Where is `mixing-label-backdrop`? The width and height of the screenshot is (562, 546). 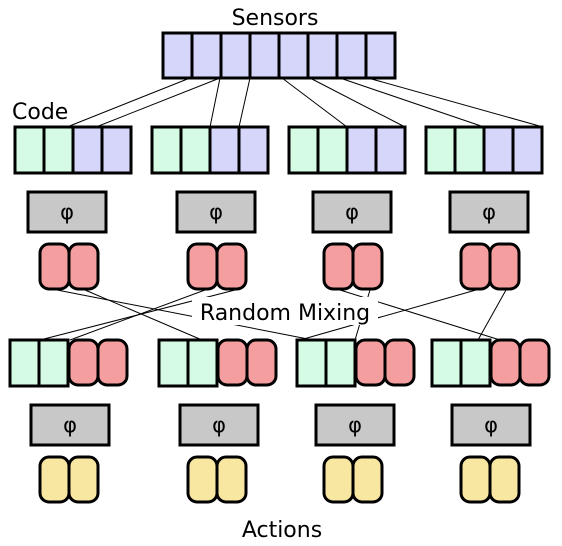 mixing-label-backdrop is located at coordinates (285, 311).